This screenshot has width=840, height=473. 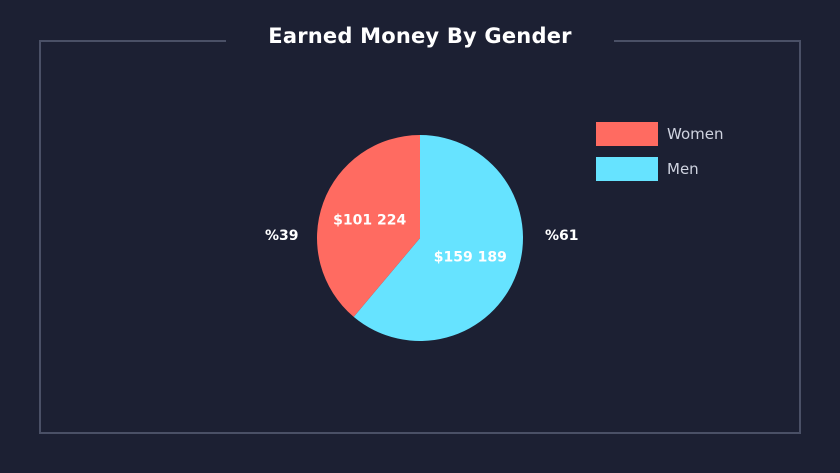 What do you see at coordinates (369, 221) in the screenshot?
I see `slice-value-label-women: $101 224` at bounding box center [369, 221].